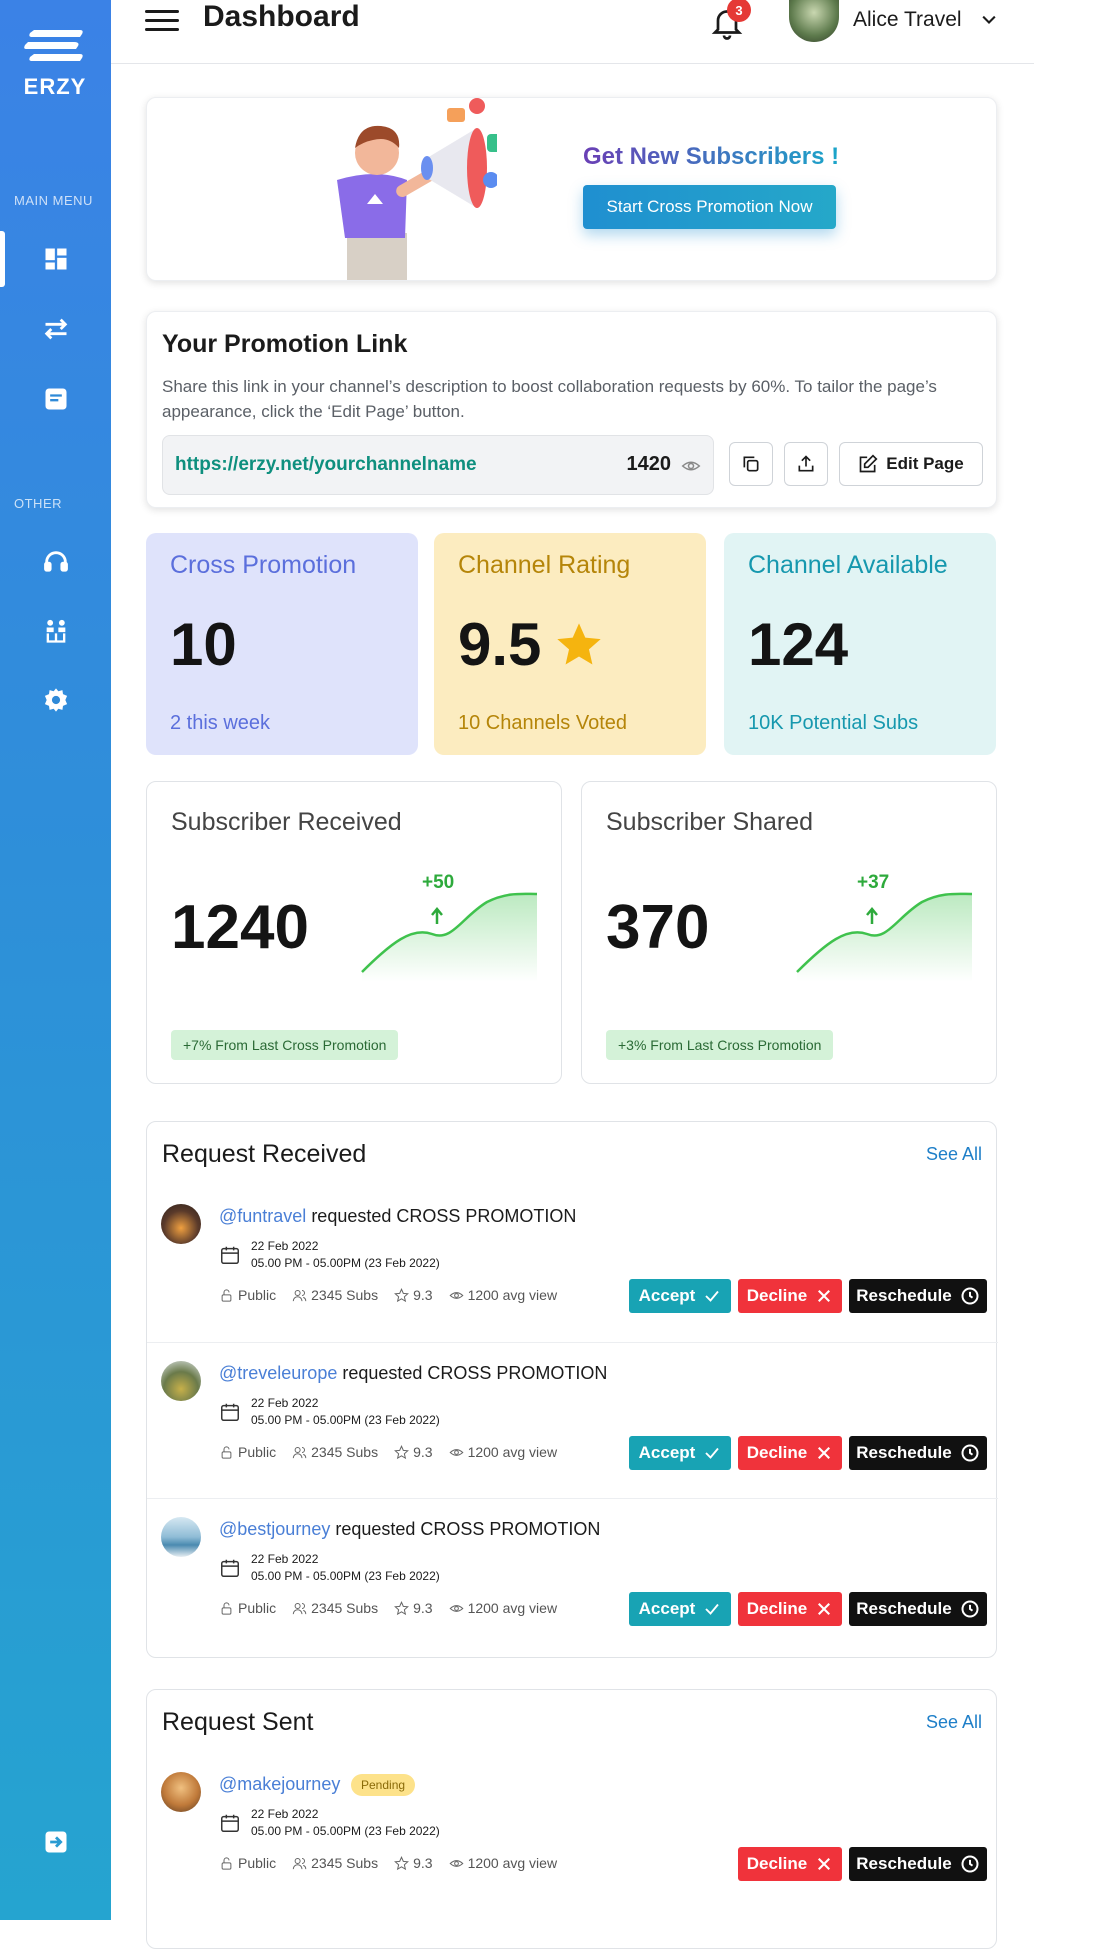 The image size is (1110, 1949). I want to click on start-cross-promotion-button: Start Cross Promotion Now, so click(709, 207).